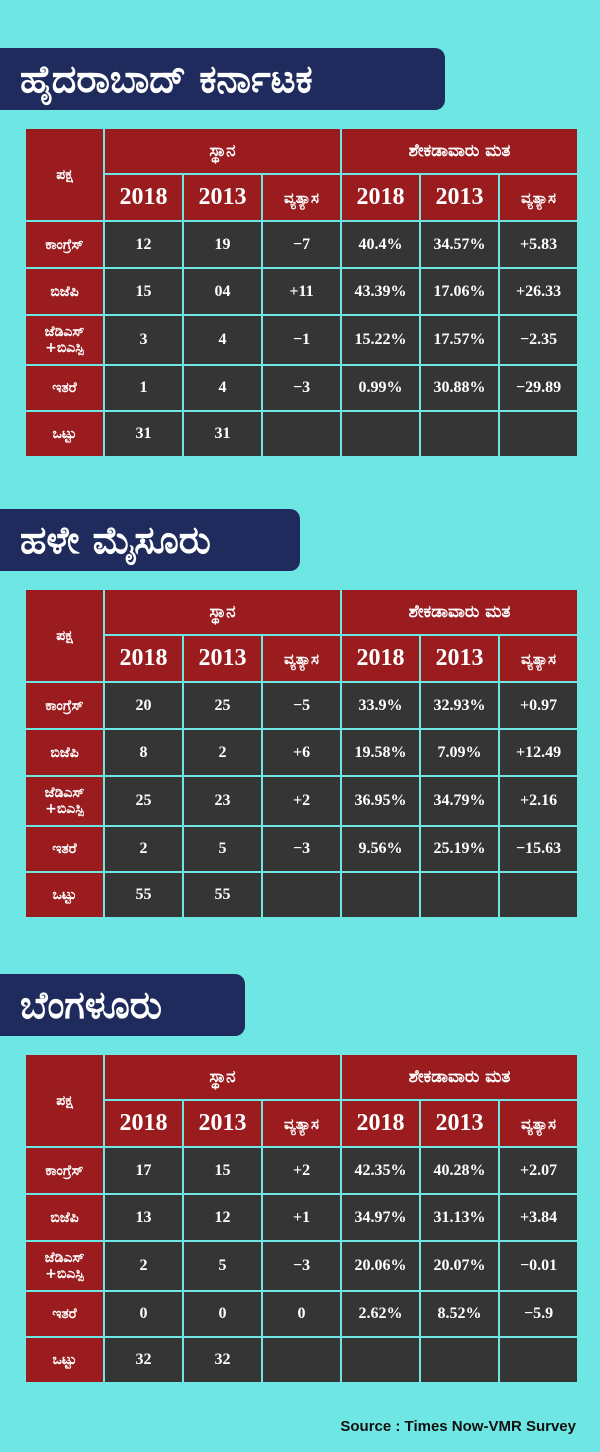 The height and width of the screenshot is (1452, 600). What do you see at coordinates (539, 705) in the screenshot?
I see `vote-diff: +0.97` at bounding box center [539, 705].